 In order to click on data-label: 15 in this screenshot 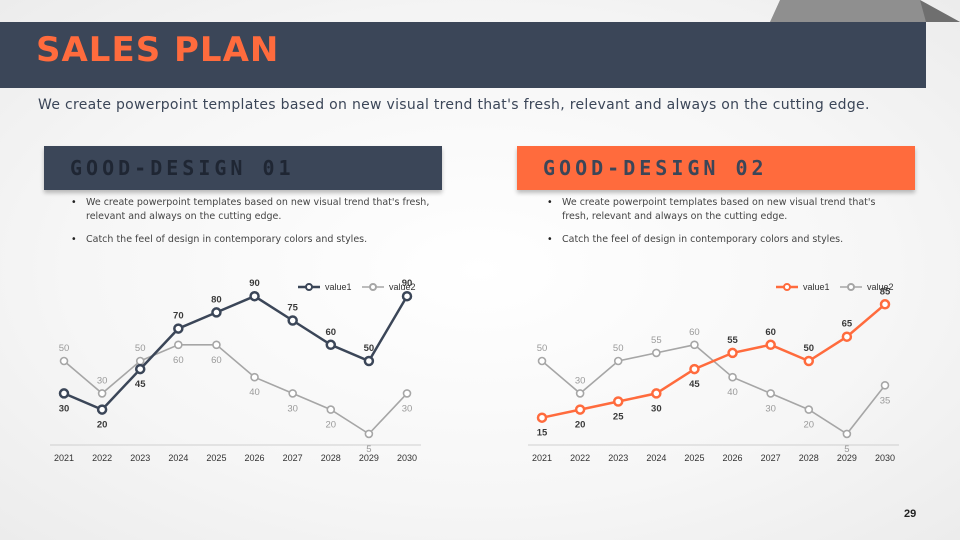, I will do `click(542, 433)`.